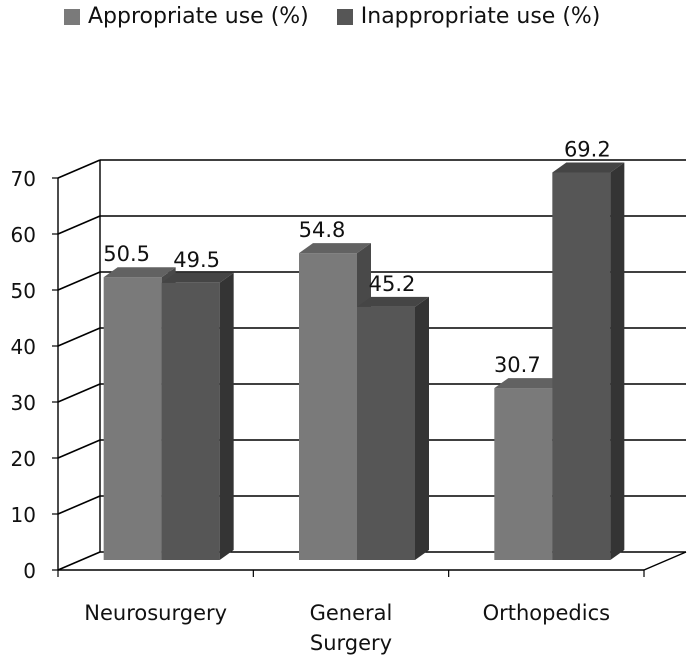  I want to click on data-label-1-2: 69.2, so click(587, 149).